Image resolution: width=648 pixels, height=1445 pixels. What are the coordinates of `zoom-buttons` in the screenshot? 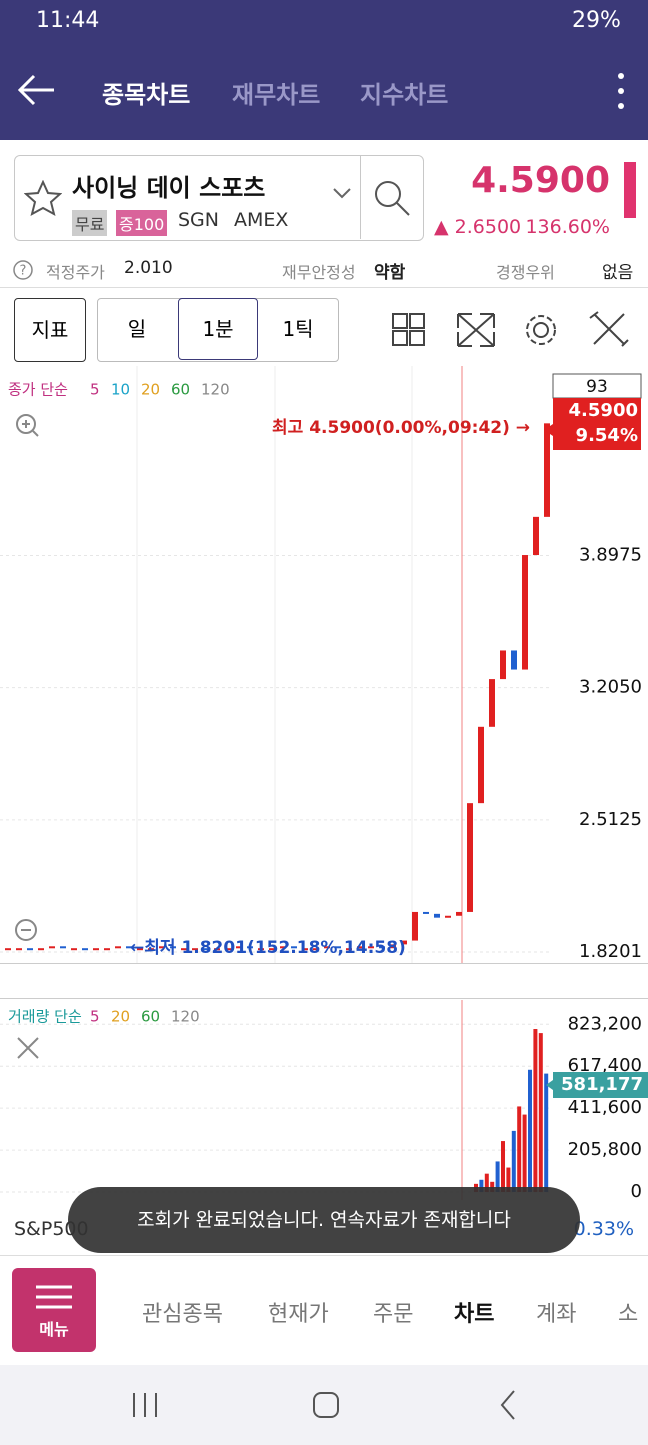 It's located at (27, 677).